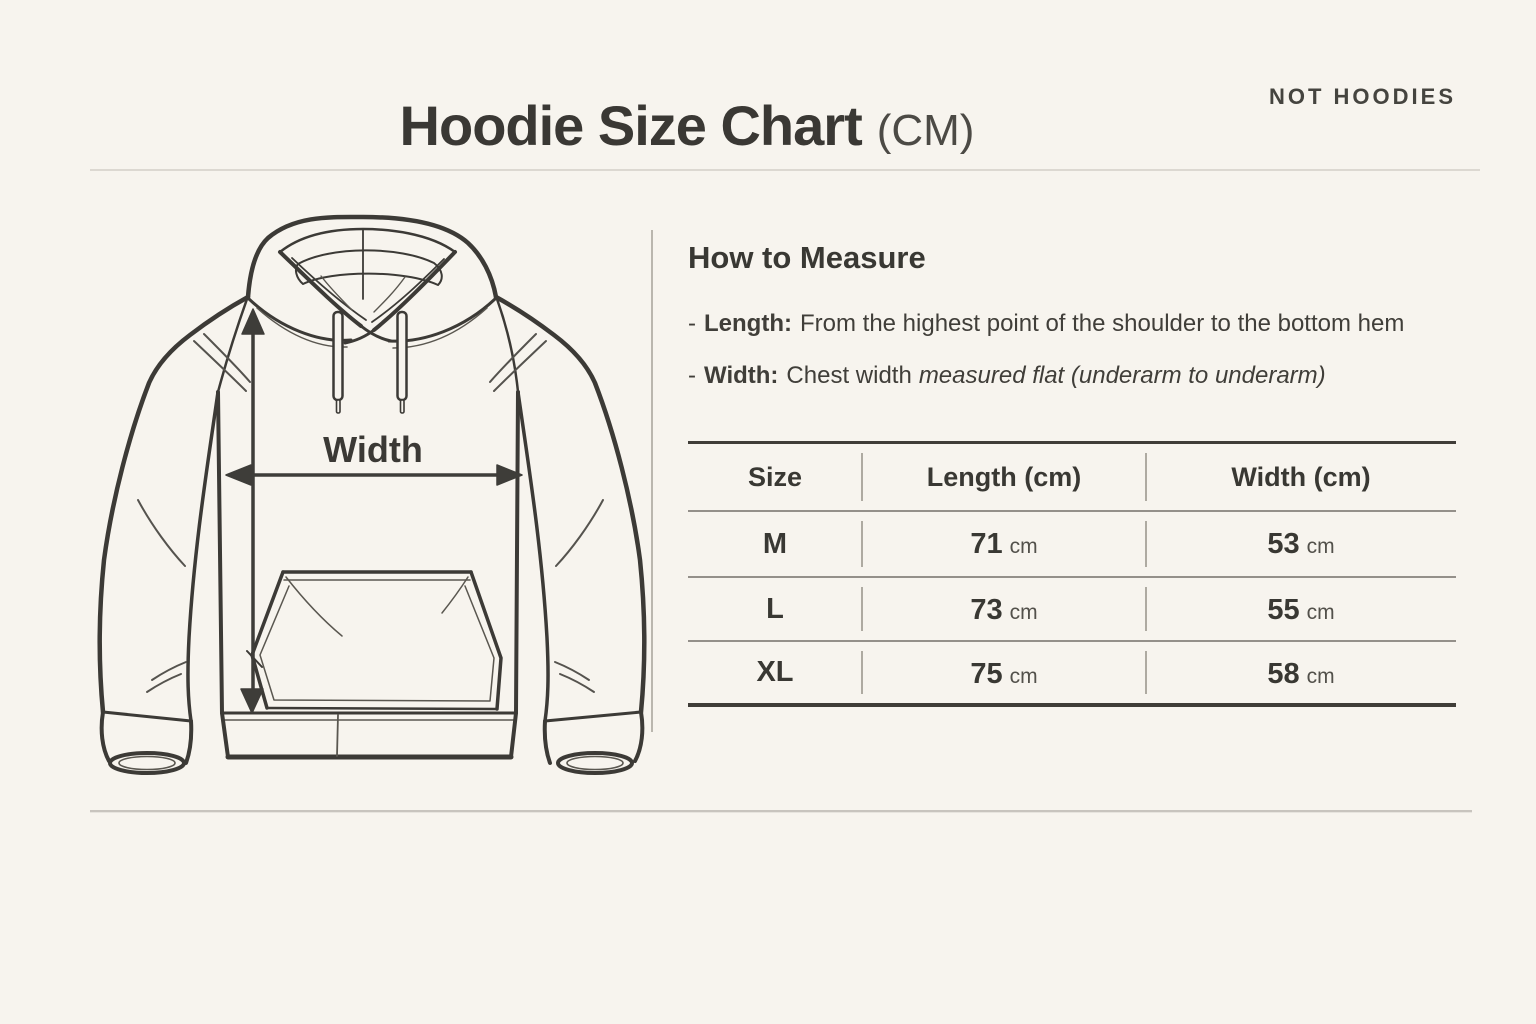 The image size is (1536, 1024). What do you see at coordinates (1283, 674) in the screenshot?
I see `width-value: 58` at bounding box center [1283, 674].